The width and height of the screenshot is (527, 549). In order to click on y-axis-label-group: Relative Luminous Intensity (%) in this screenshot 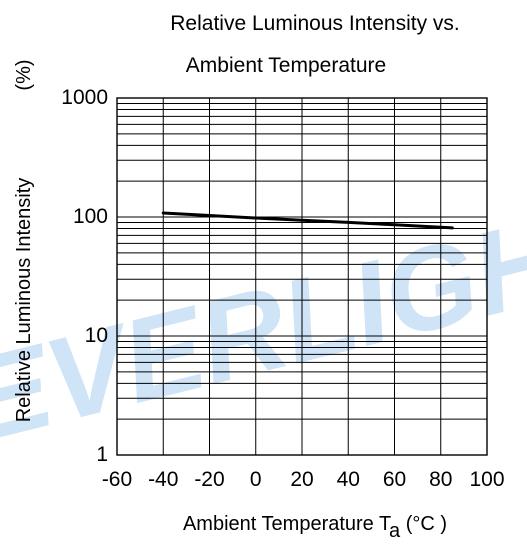, I will do `click(24, 240)`.